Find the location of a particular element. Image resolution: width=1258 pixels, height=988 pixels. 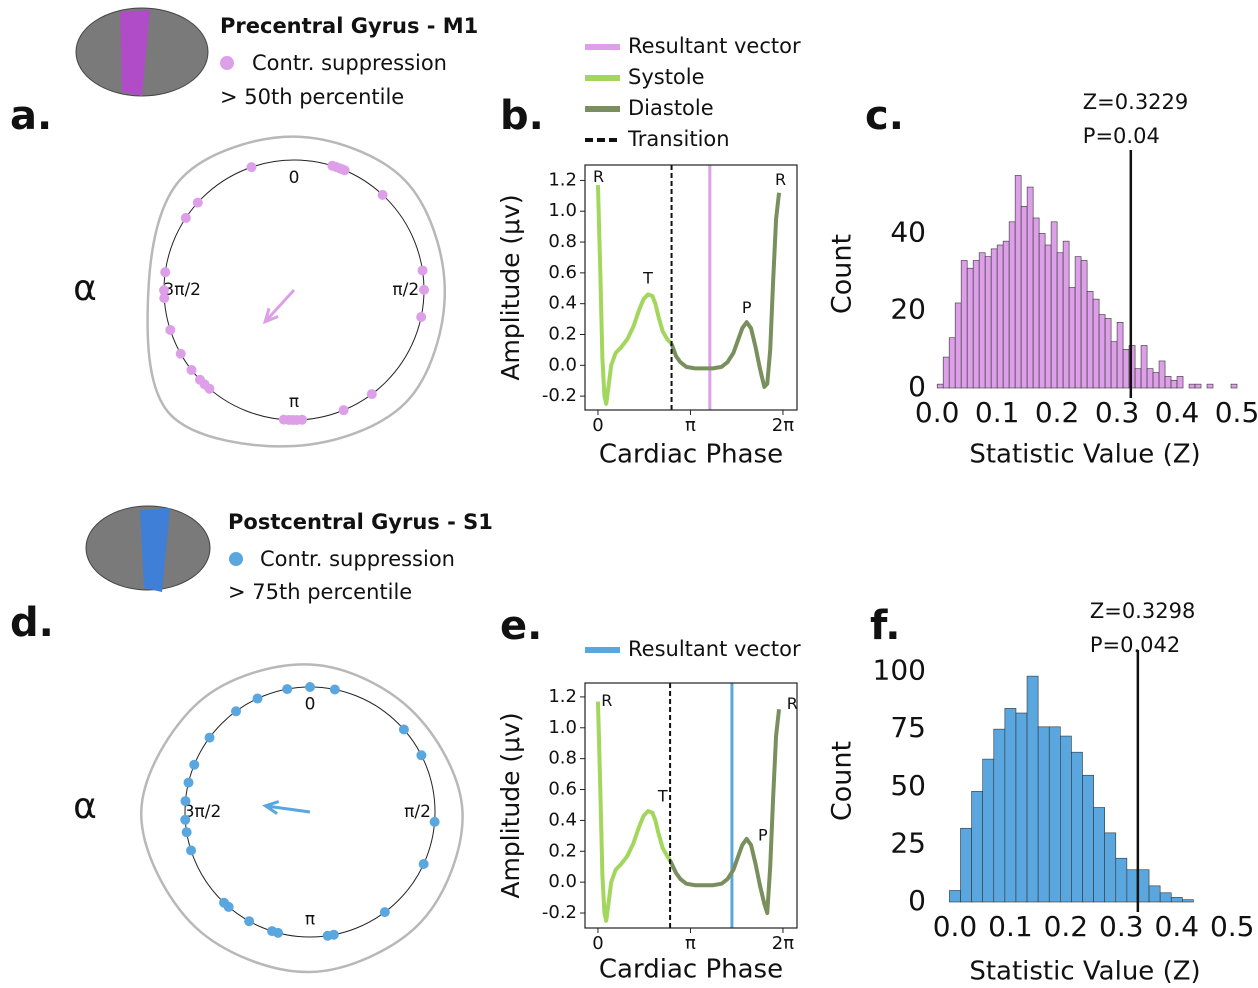

panel-label: b. is located at coordinates (522, 116).